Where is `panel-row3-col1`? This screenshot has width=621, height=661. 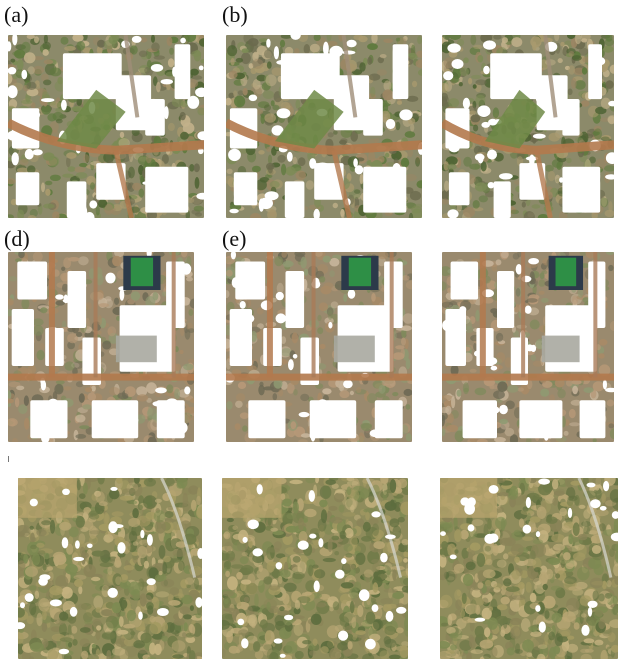 panel-row3-col1 is located at coordinates (110, 568).